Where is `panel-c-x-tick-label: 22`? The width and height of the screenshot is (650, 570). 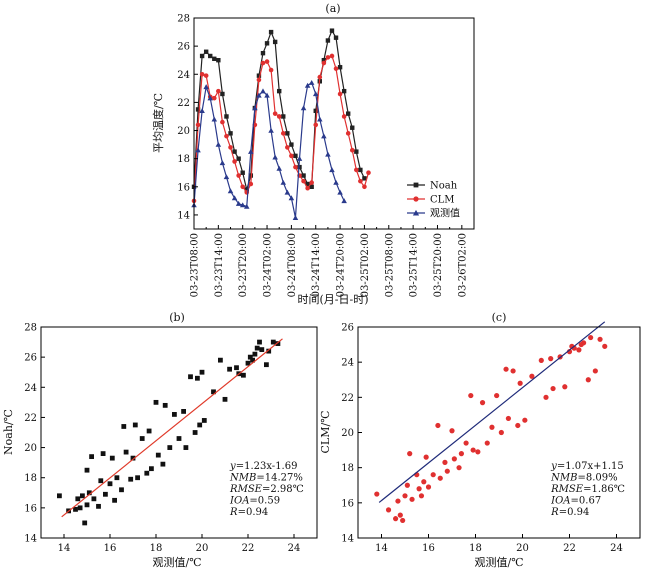 panel-c-x-tick-label: 22 is located at coordinates (569, 548).